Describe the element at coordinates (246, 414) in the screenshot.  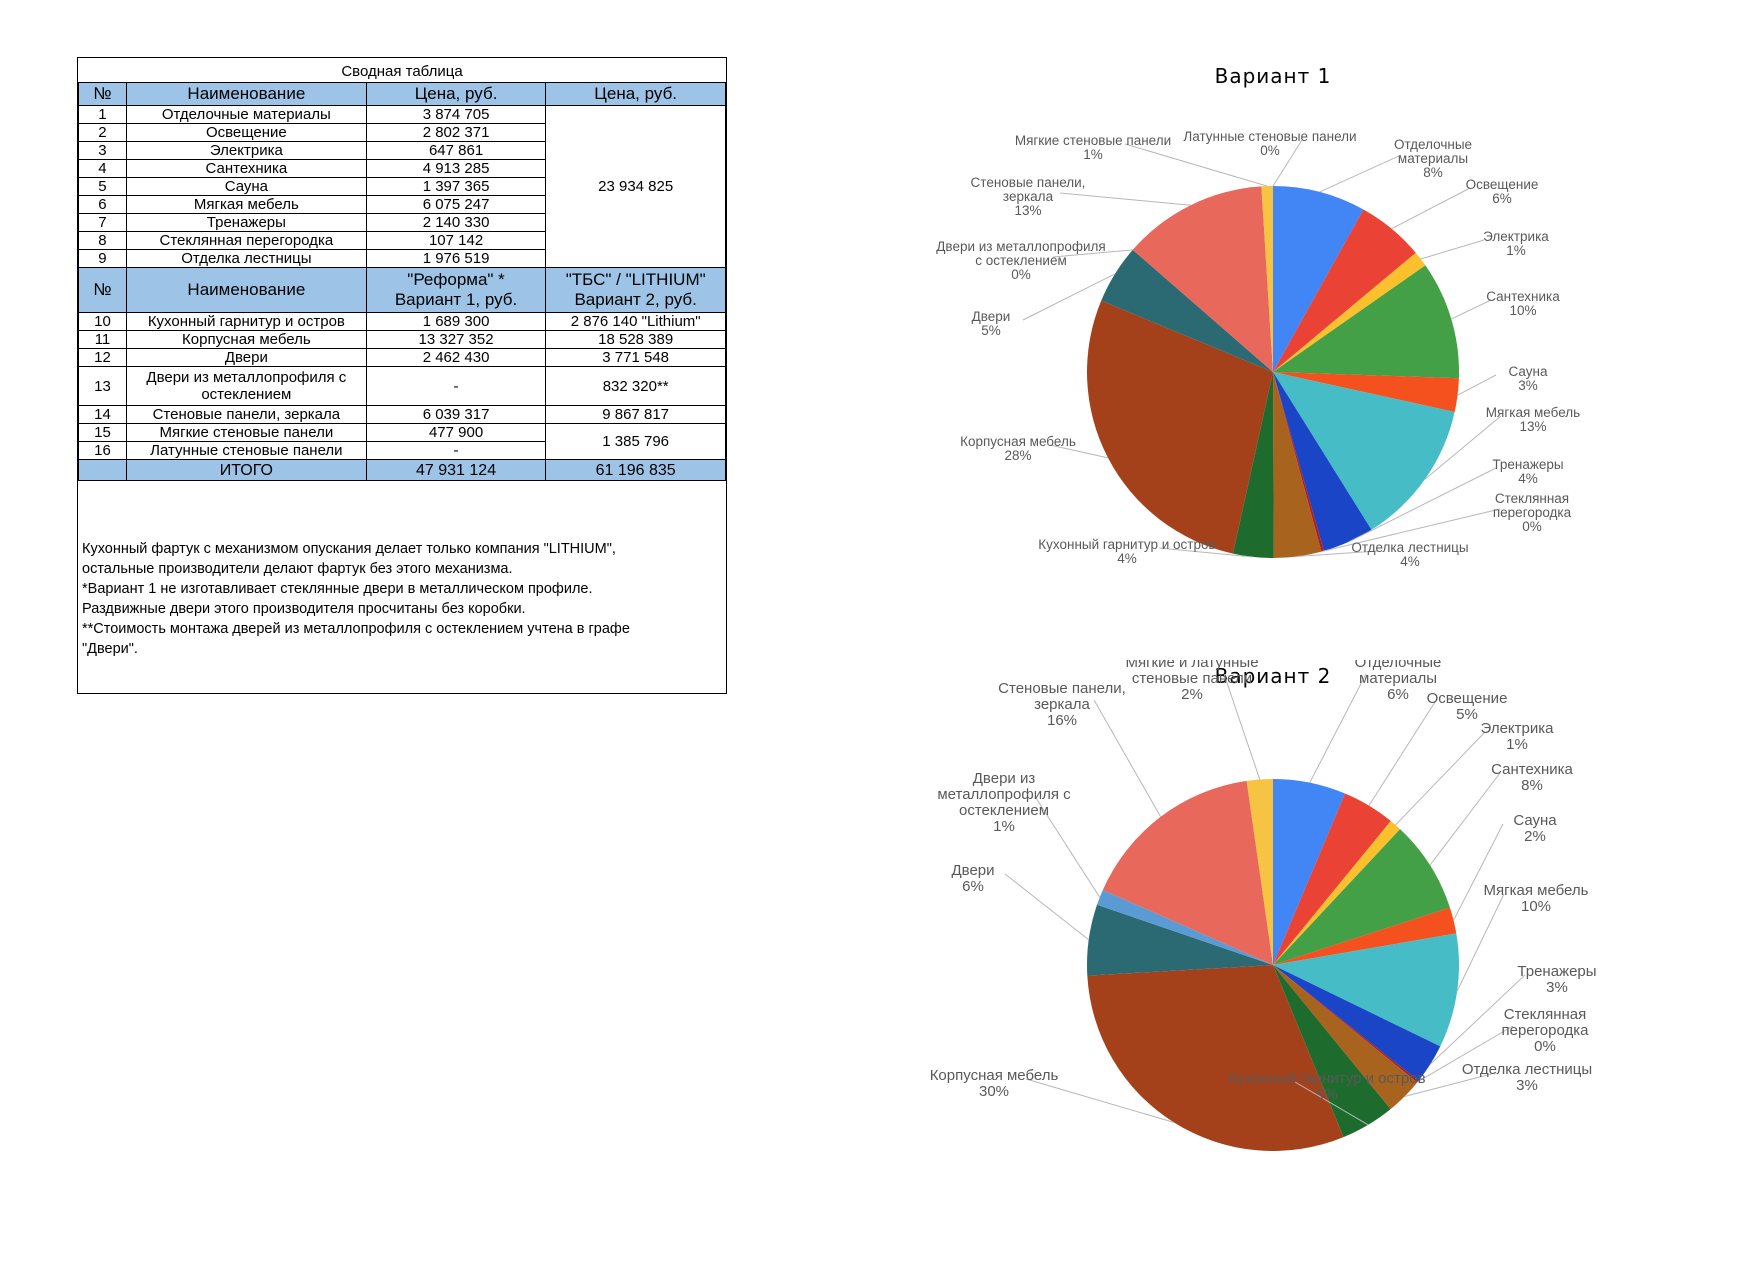
I see `row-name: Стеновые панели, зеркала` at that location.